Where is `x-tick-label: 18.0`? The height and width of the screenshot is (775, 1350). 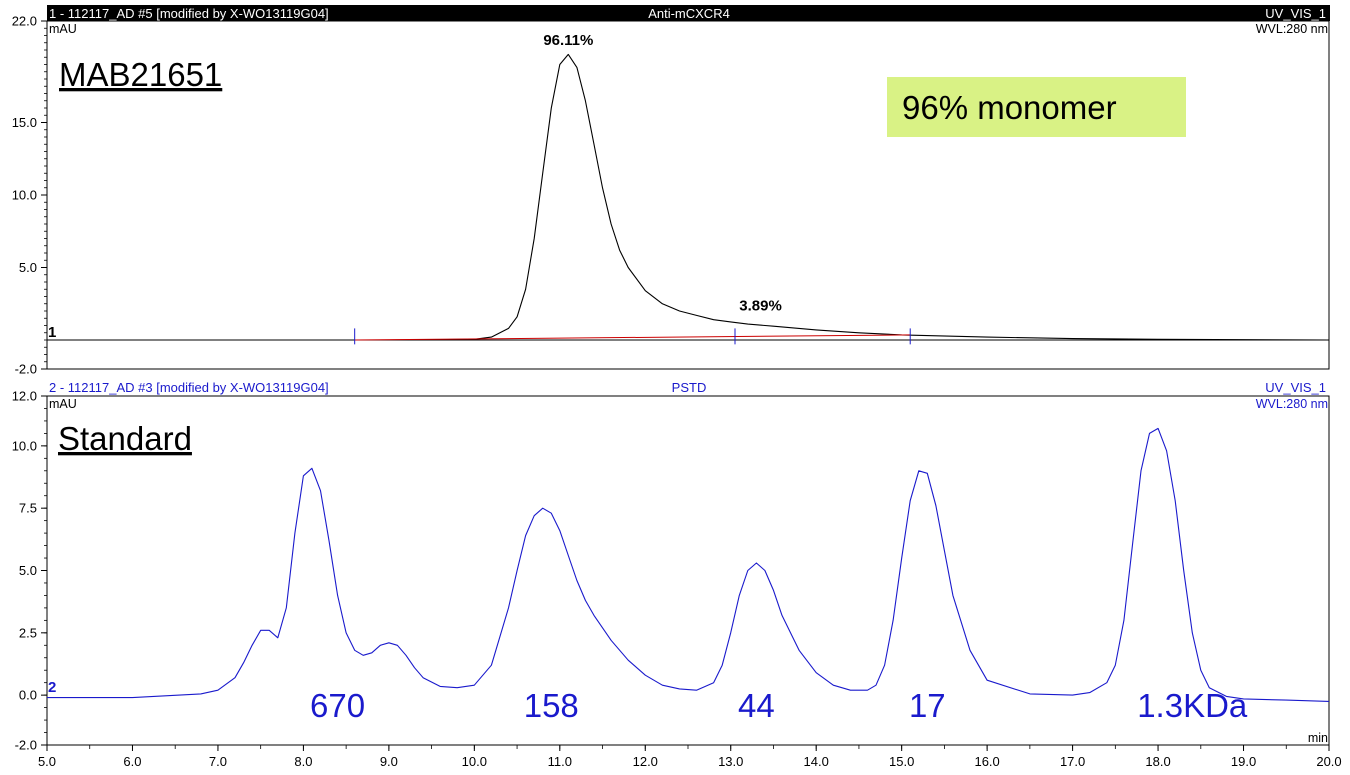 x-tick-label: 18.0 is located at coordinates (1157, 761).